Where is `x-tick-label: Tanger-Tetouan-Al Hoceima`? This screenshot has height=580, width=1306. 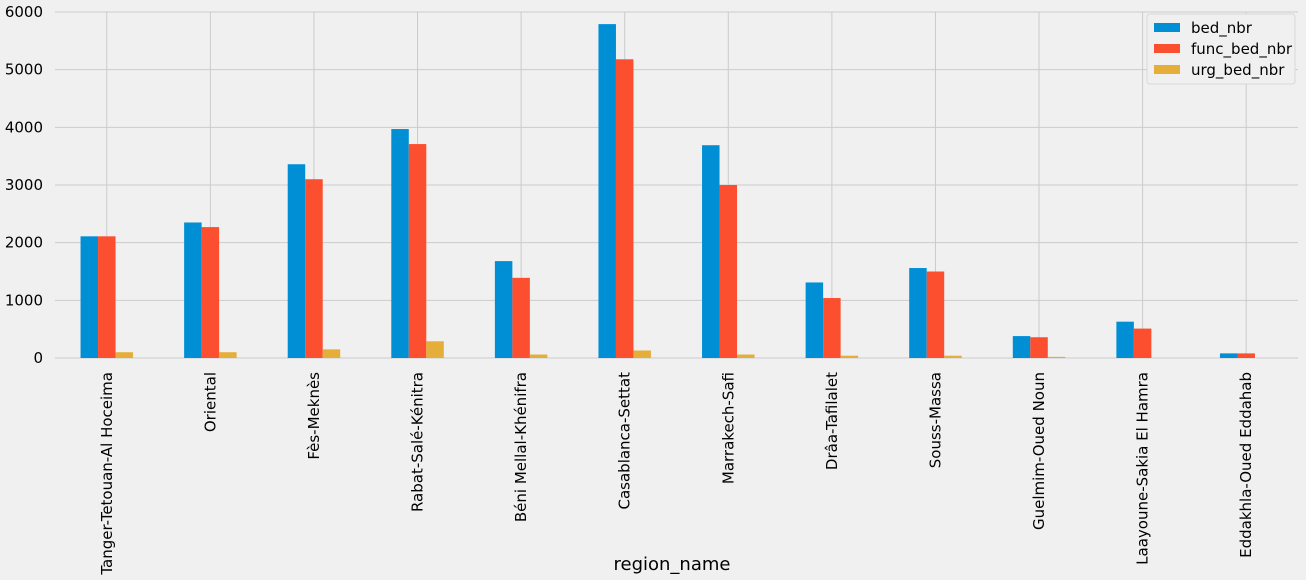
x-tick-label: Tanger-Tetouan-Al Hoceima is located at coordinates (107, 474).